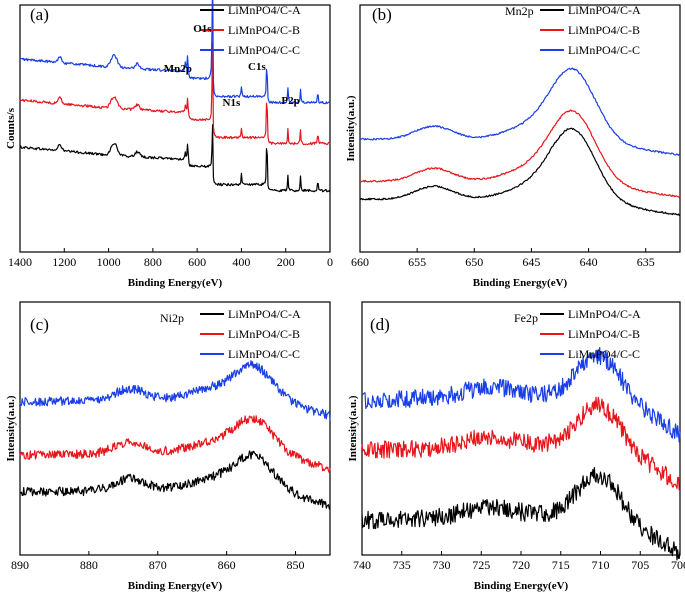 The image size is (685, 598). Describe the element at coordinates (227, 565) in the screenshot. I see `x-tick-label: 860` at that location.